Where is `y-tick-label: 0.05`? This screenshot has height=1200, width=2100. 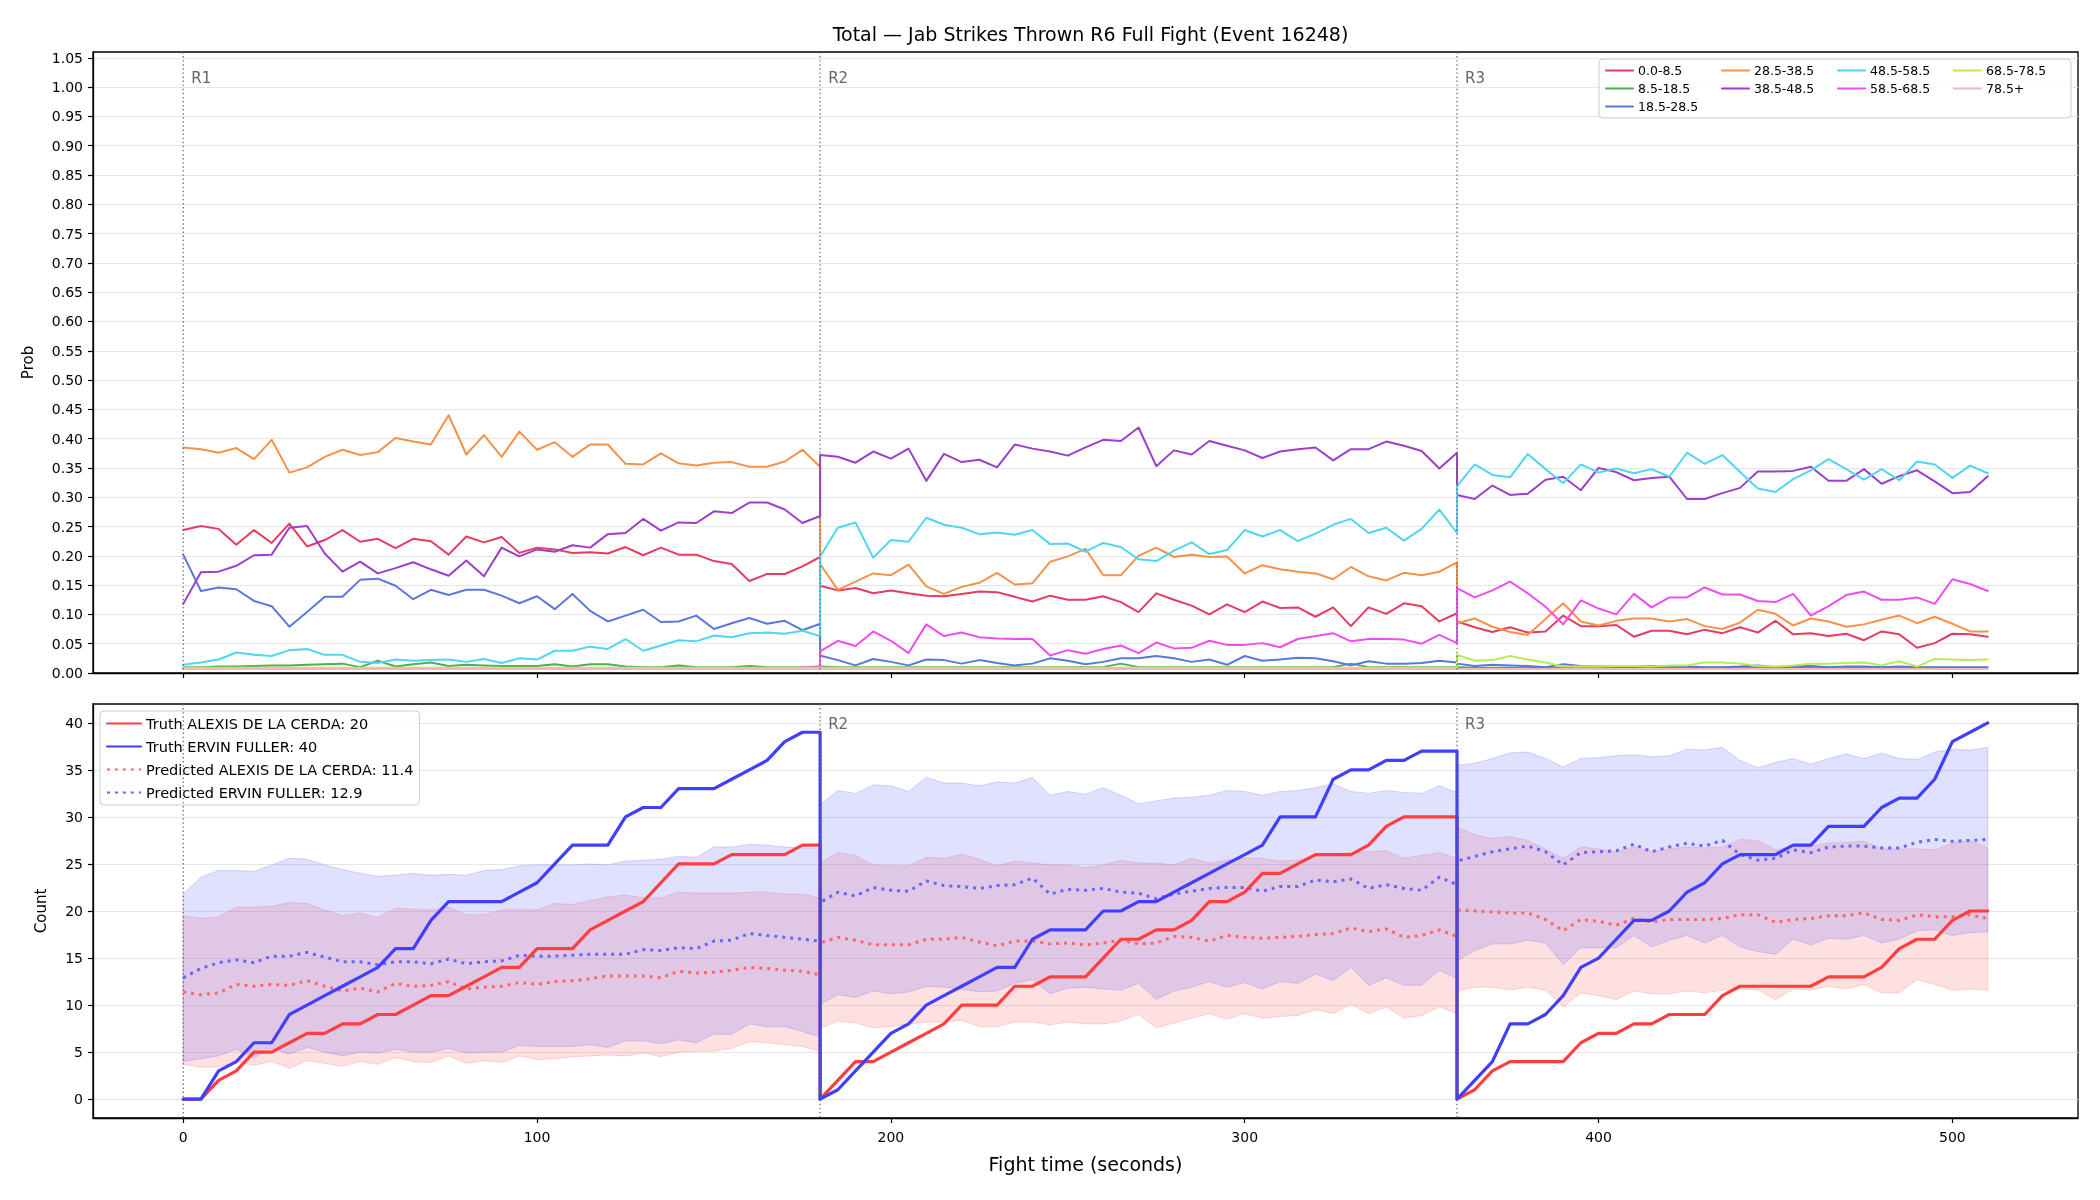 y-tick-label: 0.05 is located at coordinates (67, 643).